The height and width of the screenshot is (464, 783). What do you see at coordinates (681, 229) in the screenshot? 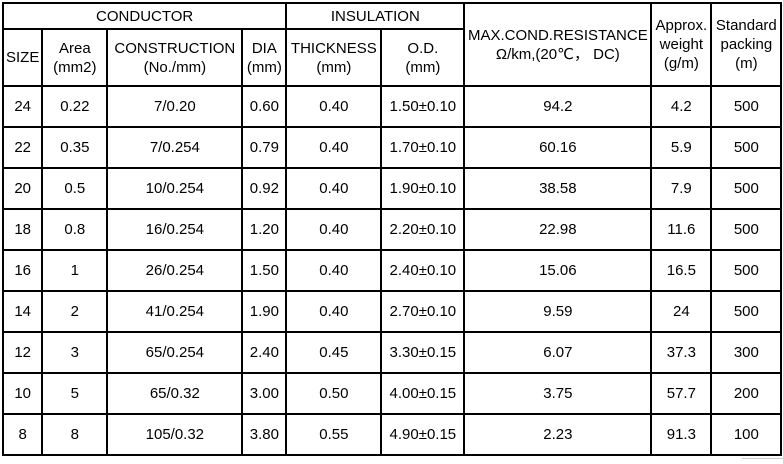
I see `cell-weight: 11.6` at bounding box center [681, 229].